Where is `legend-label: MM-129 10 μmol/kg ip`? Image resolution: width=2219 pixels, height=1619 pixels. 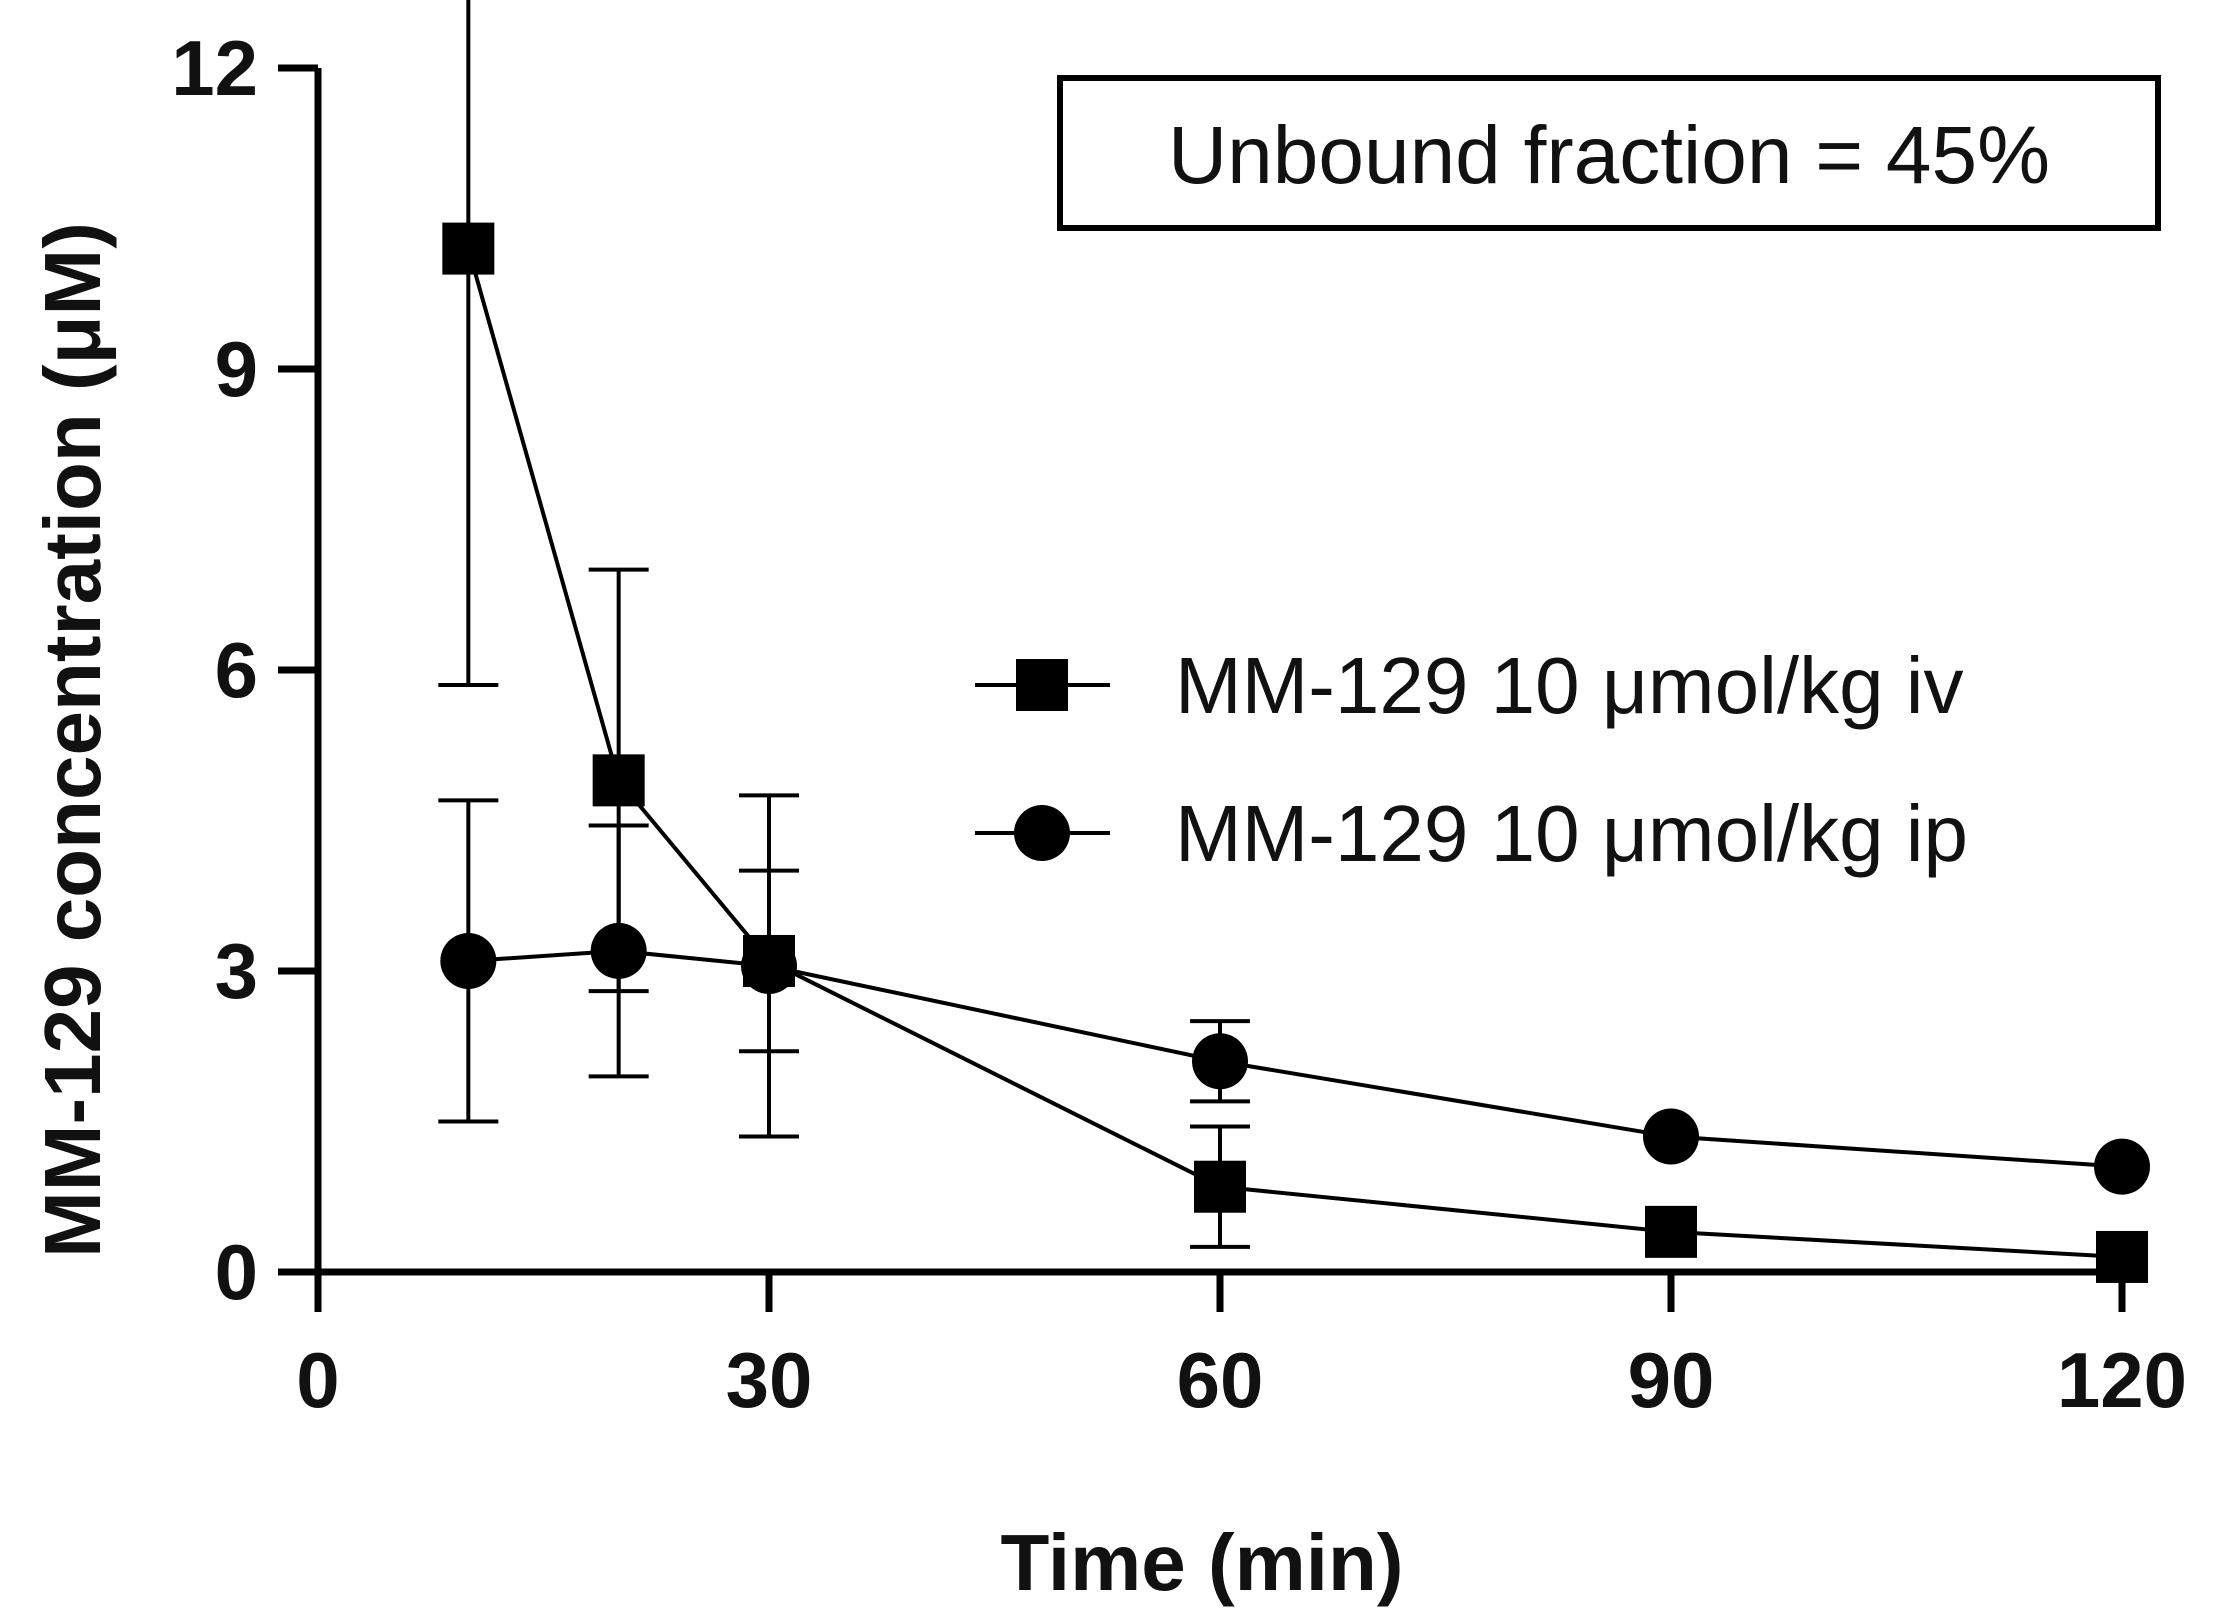
legend-label: MM-129 10 μmol/kg ip is located at coordinates (1571, 833).